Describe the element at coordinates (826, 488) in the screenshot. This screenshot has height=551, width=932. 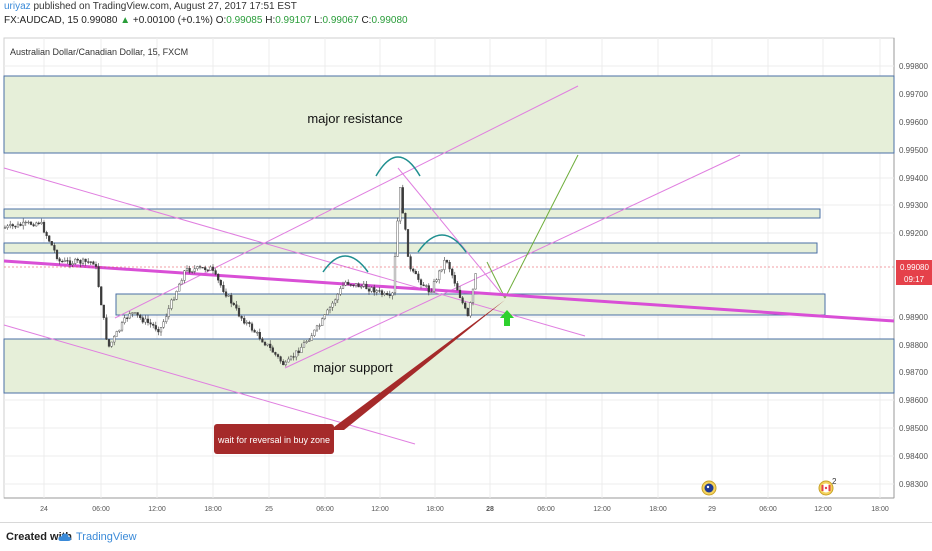
I see `canada-flag-icon` at that location.